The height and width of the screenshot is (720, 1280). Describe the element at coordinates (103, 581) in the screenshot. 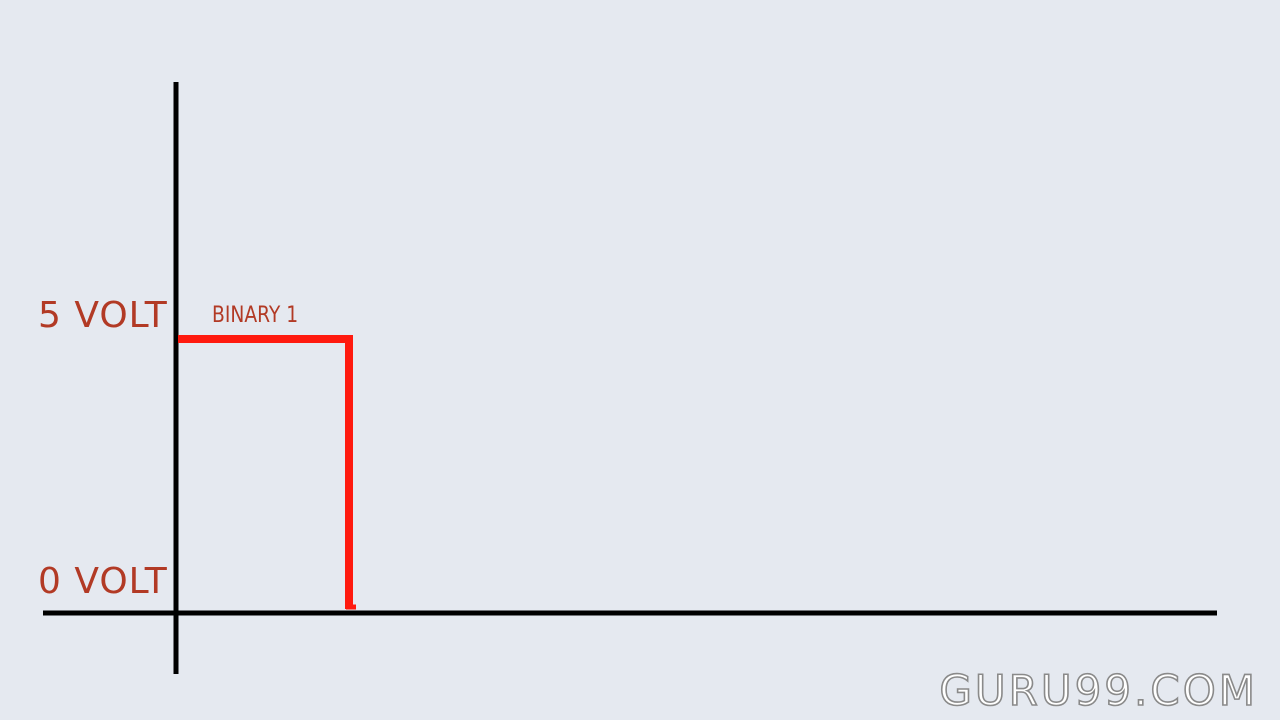

I see `zero-volt-label: 0 VOLT` at that location.